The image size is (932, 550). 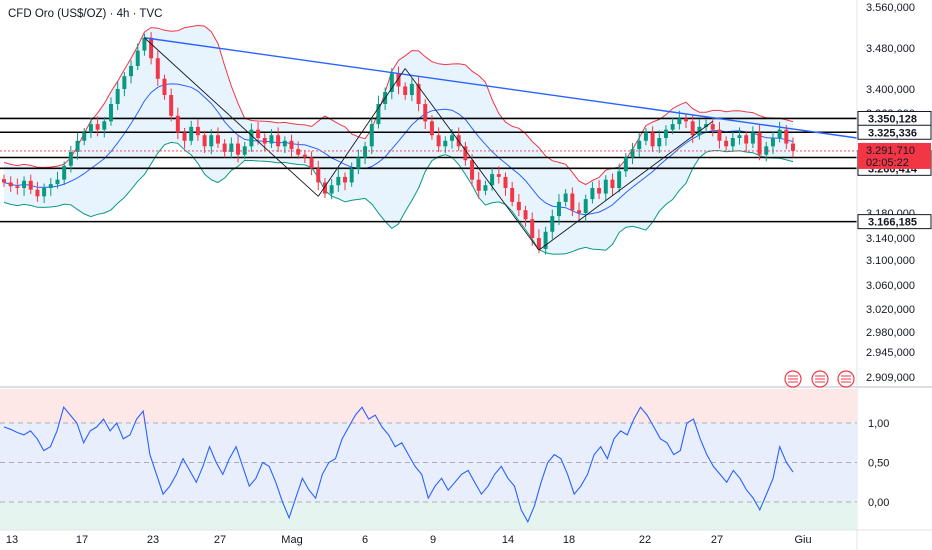 I want to click on rsi-tick-label: 0,00, so click(x=878, y=503).